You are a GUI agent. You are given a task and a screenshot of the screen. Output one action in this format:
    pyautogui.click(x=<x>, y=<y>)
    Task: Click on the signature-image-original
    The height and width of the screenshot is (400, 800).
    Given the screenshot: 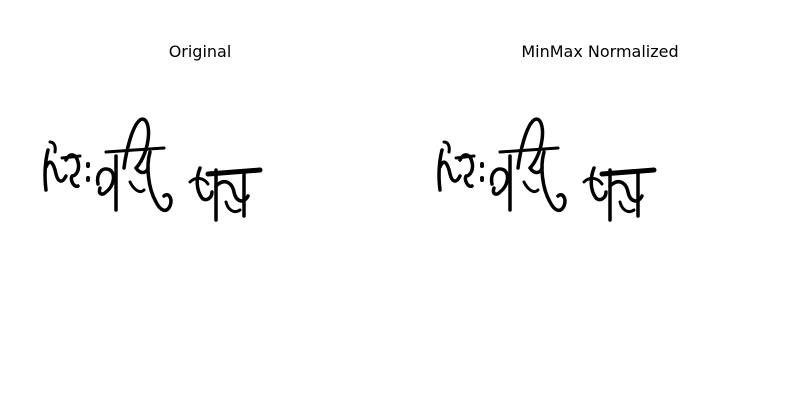 What is the action you would take?
    pyautogui.click(x=155, y=172)
    